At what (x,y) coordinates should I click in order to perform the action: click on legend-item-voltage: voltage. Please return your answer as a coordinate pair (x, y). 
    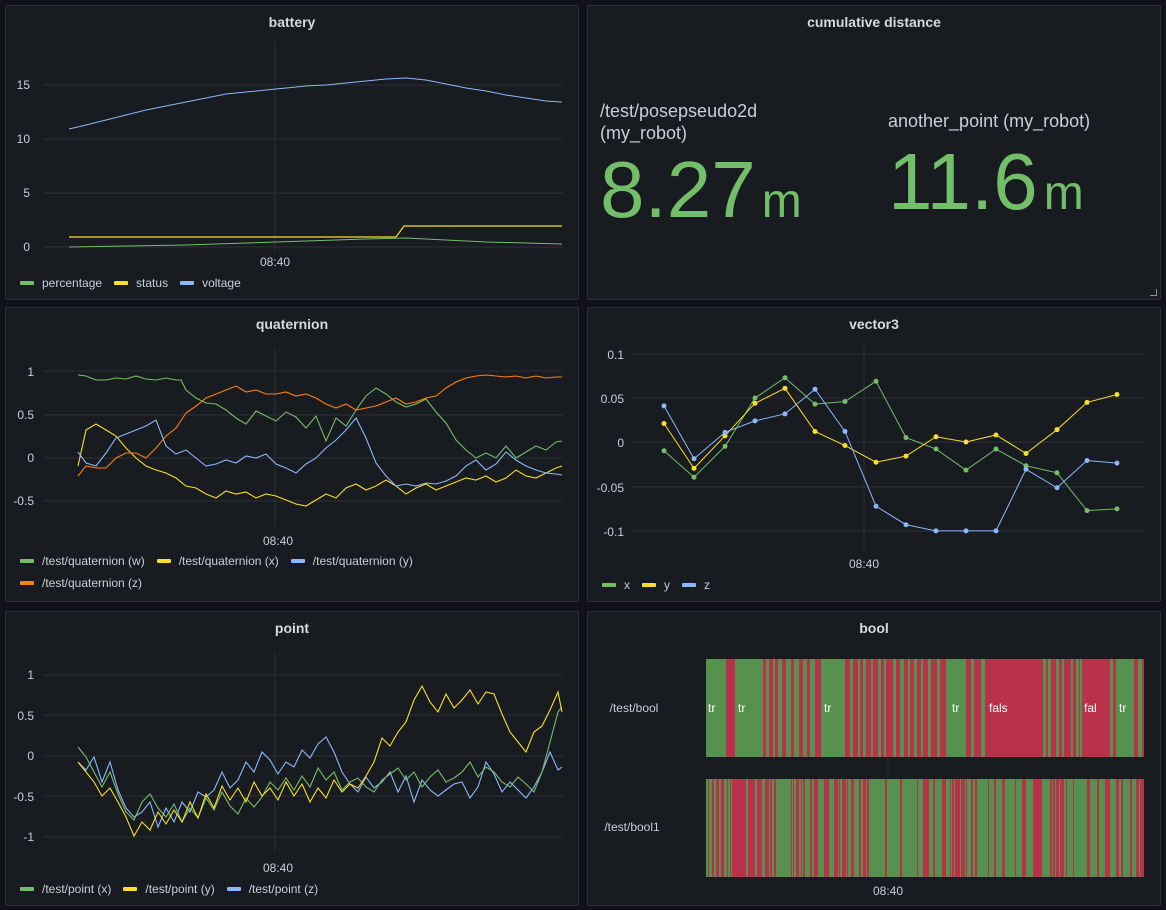
    Looking at the image, I should click on (210, 283).